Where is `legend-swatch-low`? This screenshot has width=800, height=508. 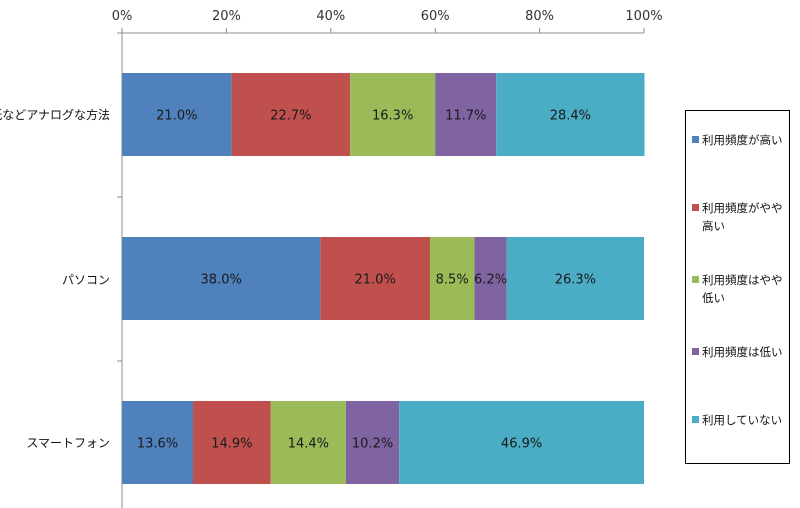
legend-swatch-low is located at coordinates (695, 351).